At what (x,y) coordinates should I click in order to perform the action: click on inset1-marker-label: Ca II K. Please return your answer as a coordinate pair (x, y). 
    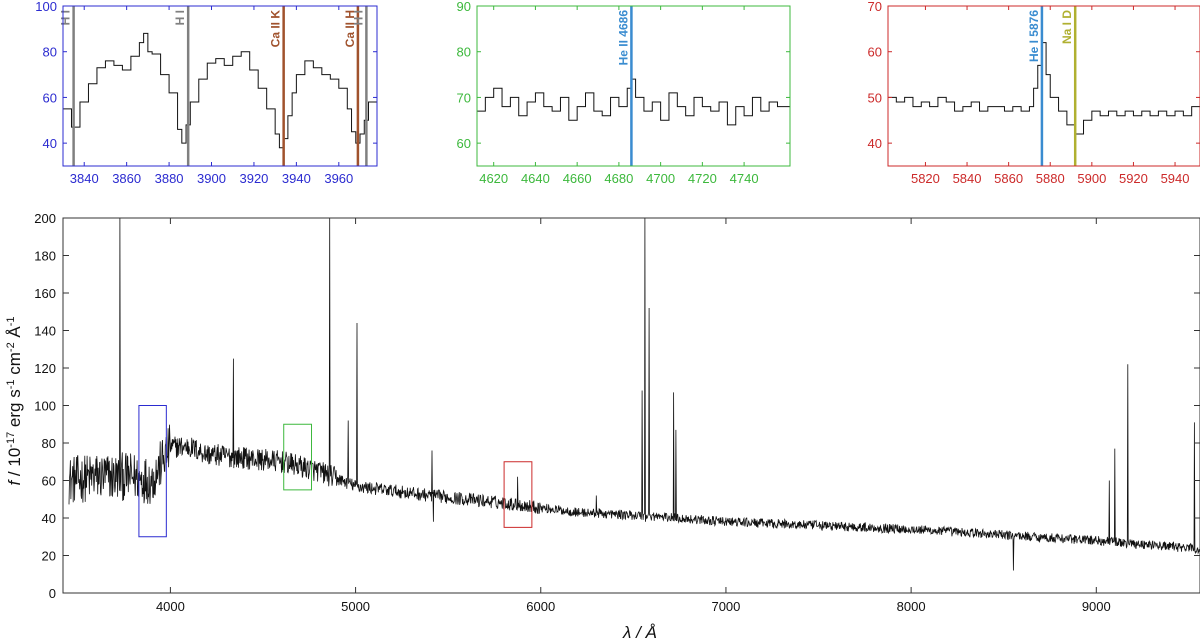
    Looking at the image, I should click on (276, 29).